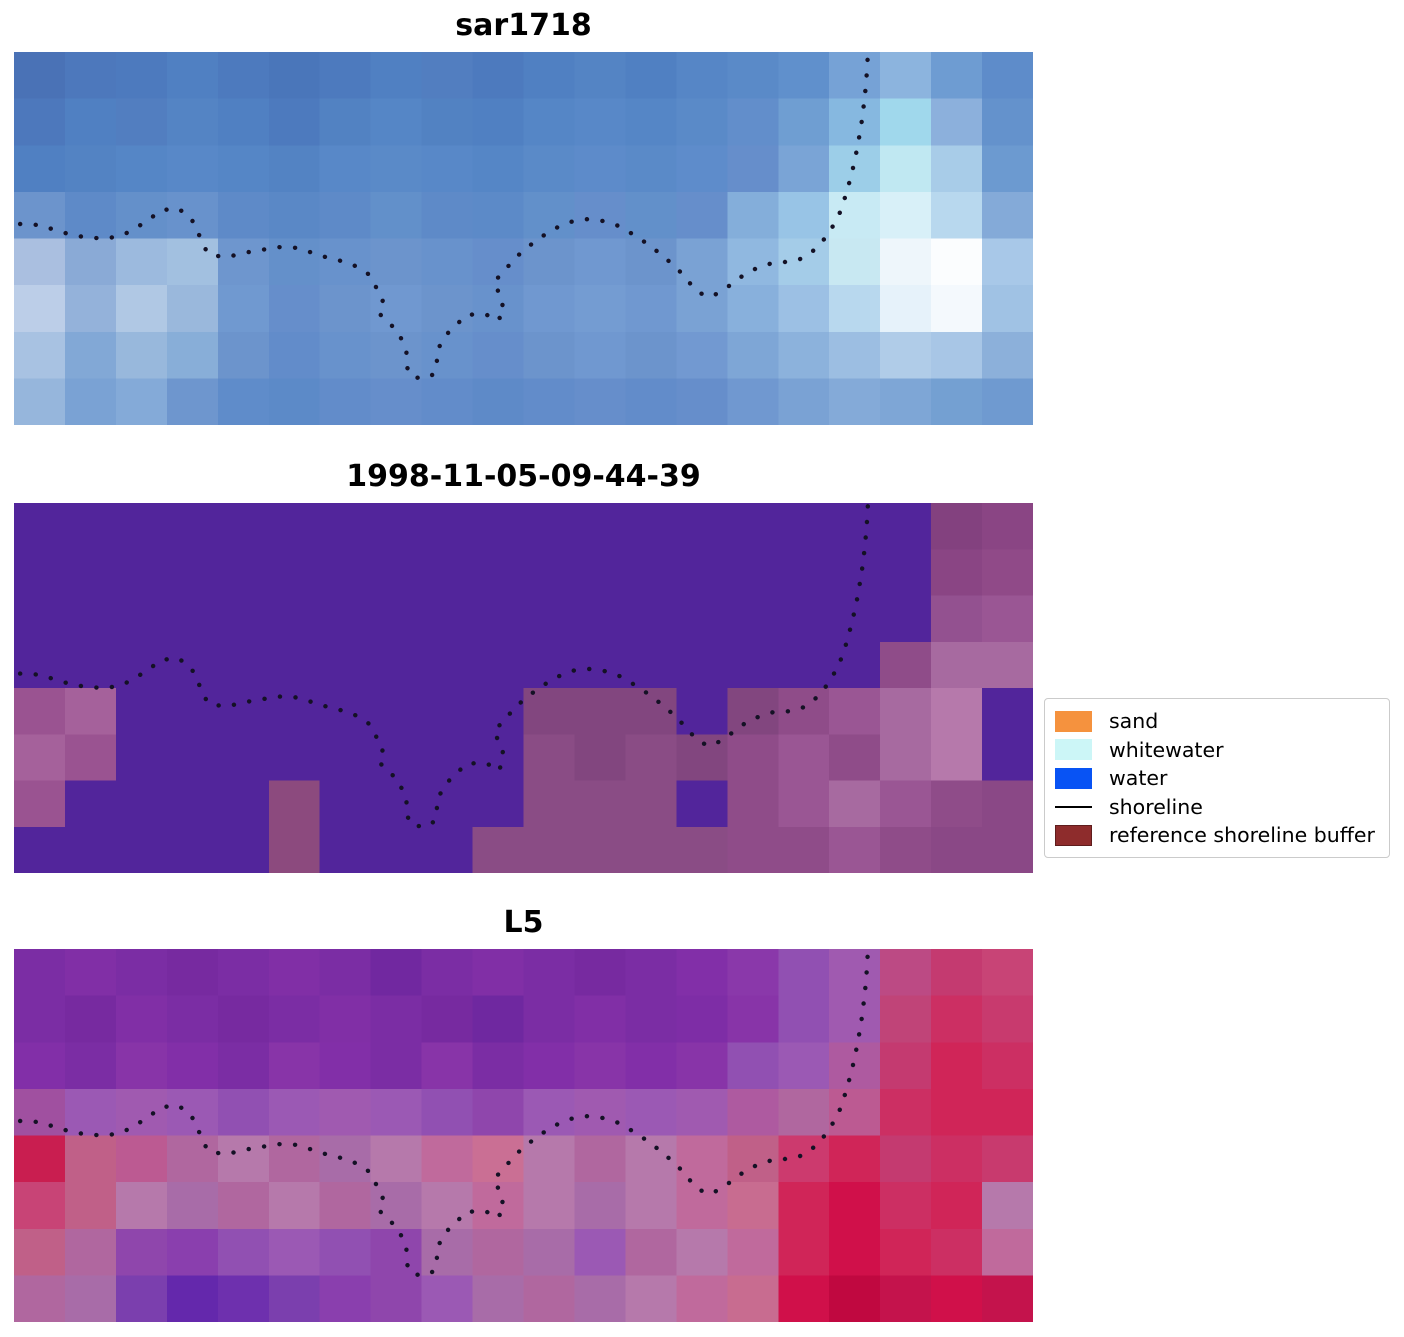 The height and width of the screenshot is (1337, 1404). I want to click on legend-item-water: water, so click(1217, 778).